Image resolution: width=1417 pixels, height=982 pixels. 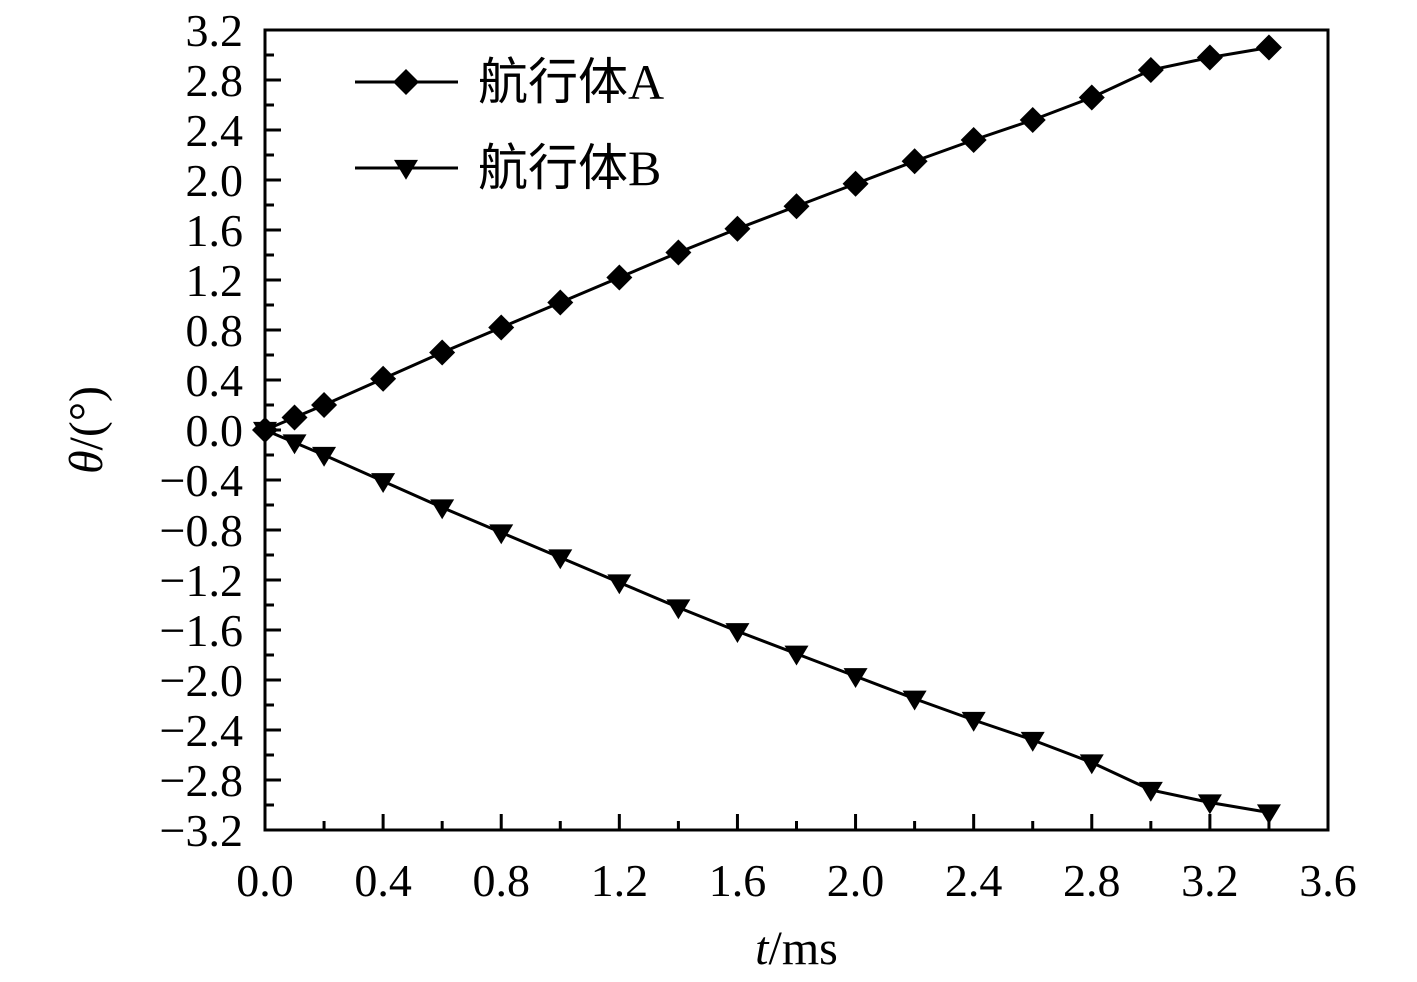 I want to click on y-tick-label: −0.8, so click(x=201, y=530).